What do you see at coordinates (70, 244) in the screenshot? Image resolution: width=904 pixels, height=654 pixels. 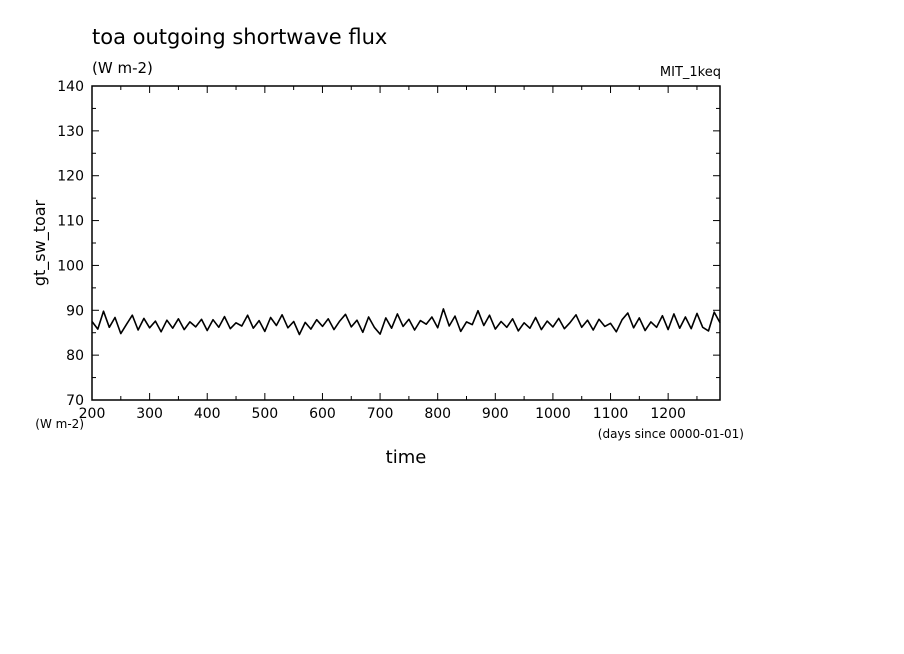 I see `y-tick-labels: 70 80 90 100 110 120 130 140` at bounding box center [70, 244].